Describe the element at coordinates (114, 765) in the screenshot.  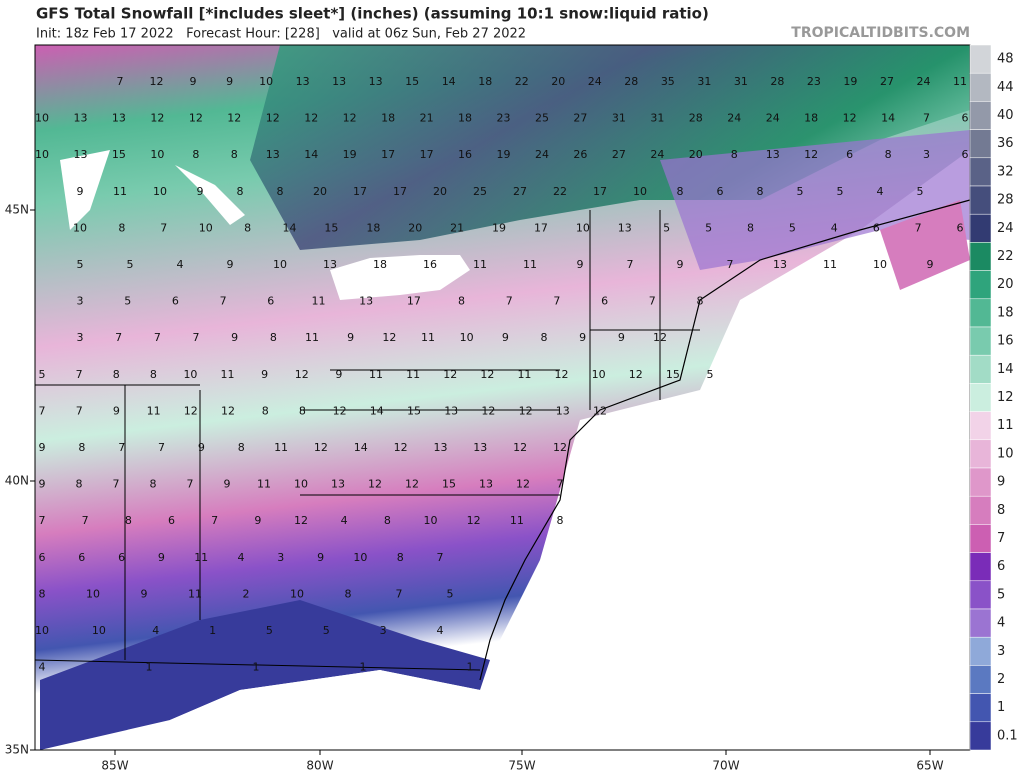
I see `longitude-label: 85W` at that location.